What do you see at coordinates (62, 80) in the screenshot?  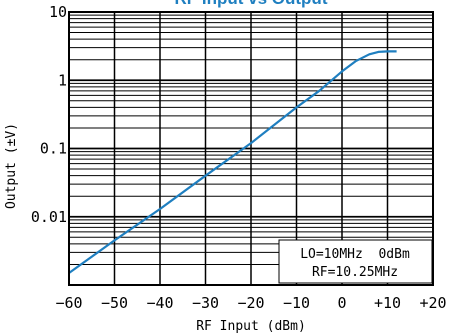 I see `y-tick-label: 1` at bounding box center [62, 80].